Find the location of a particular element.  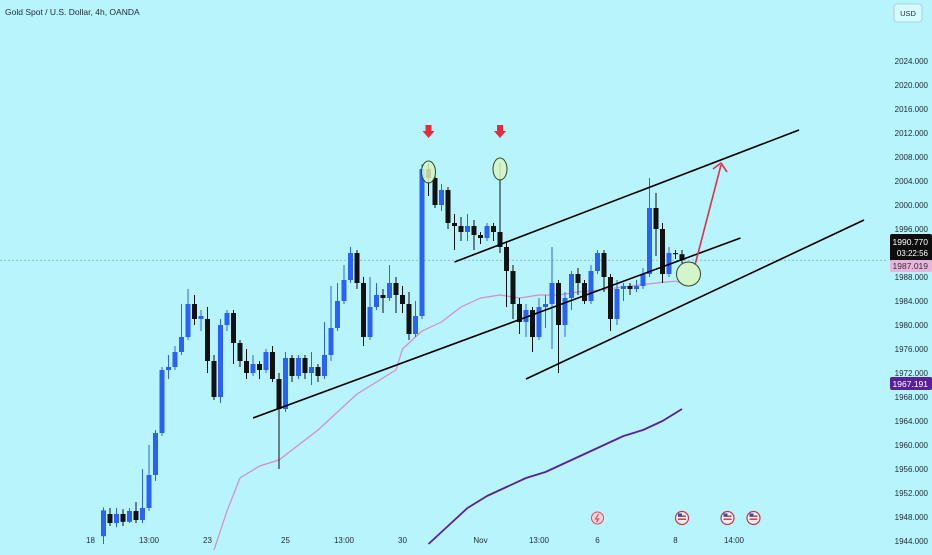

currency-button-label: USD is located at coordinates (908, 13).